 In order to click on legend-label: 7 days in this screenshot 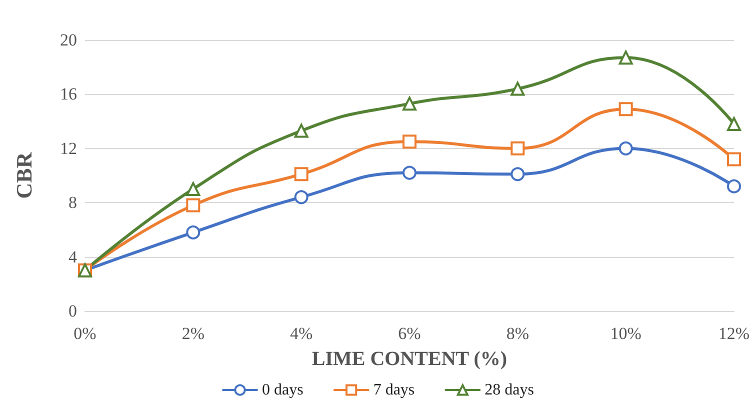, I will do `click(394, 390)`.